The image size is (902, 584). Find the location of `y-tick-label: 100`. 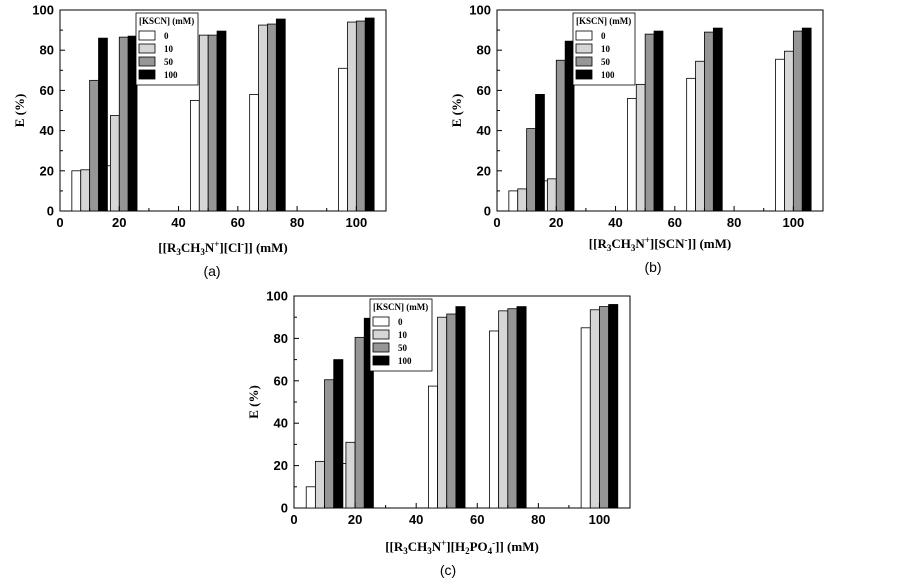

y-tick-label: 100 is located at coordinates (277, 296).